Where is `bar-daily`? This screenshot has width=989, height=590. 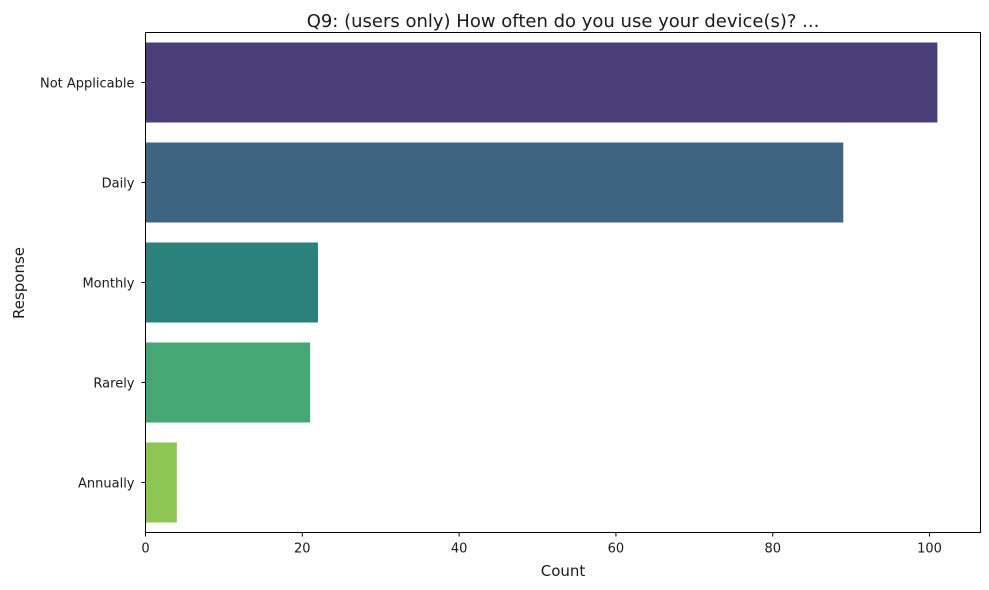 bar-daily is located at coordinates (494, 182).